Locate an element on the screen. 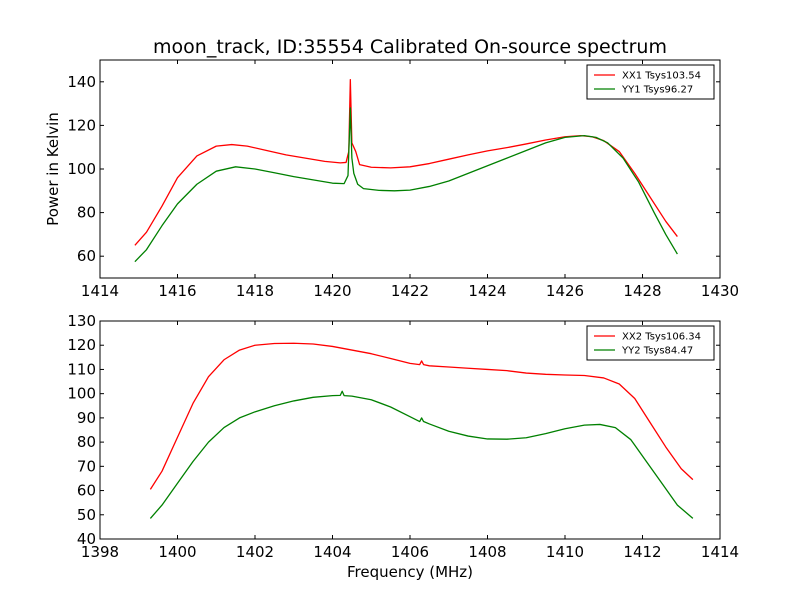  legend-entry: XX2 Tsys106.34 is located at coordinates (661, 337).